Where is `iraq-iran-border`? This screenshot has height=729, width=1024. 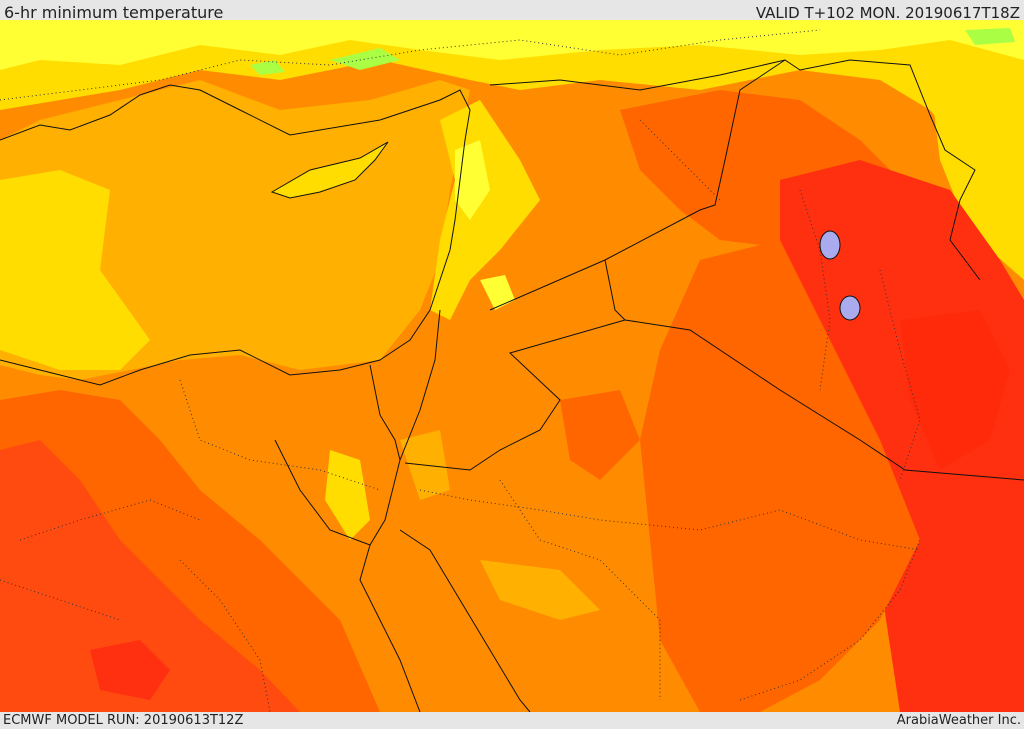 iraq-iran-border is located at coordinates (955, 197).